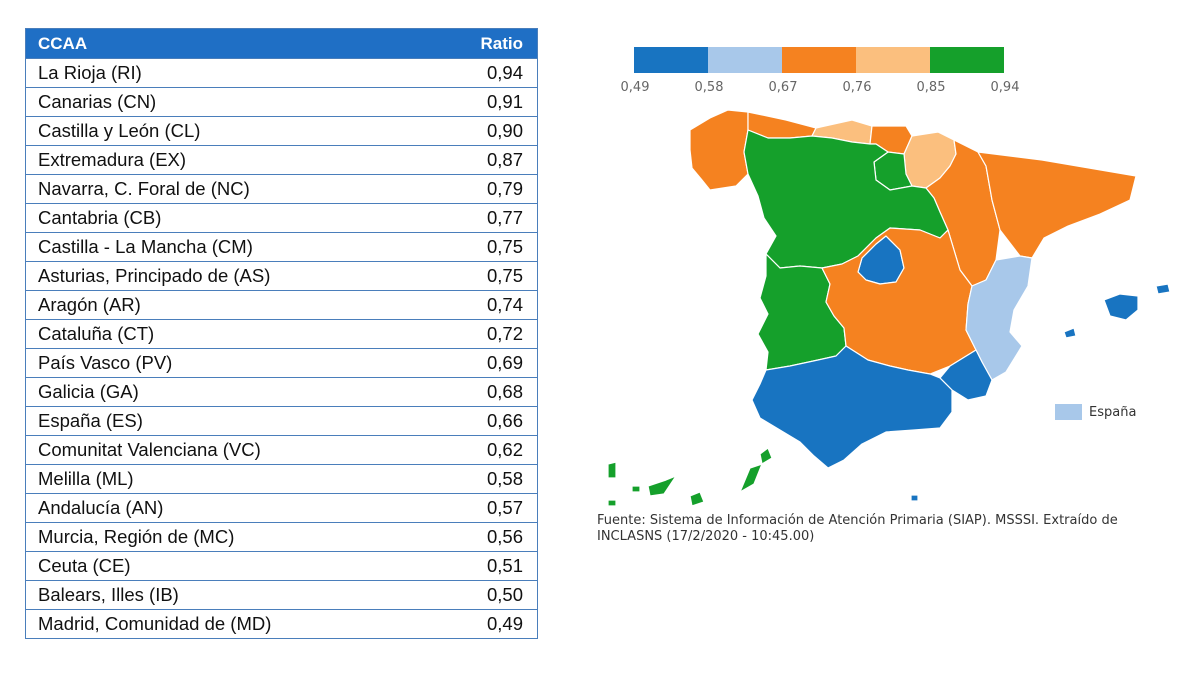  Describe the element at coordinates (830, 90) in the screenshot. I see `legend-ticks: 0,49 0,58 0,67 0,76 0,85 0,94` at that location.